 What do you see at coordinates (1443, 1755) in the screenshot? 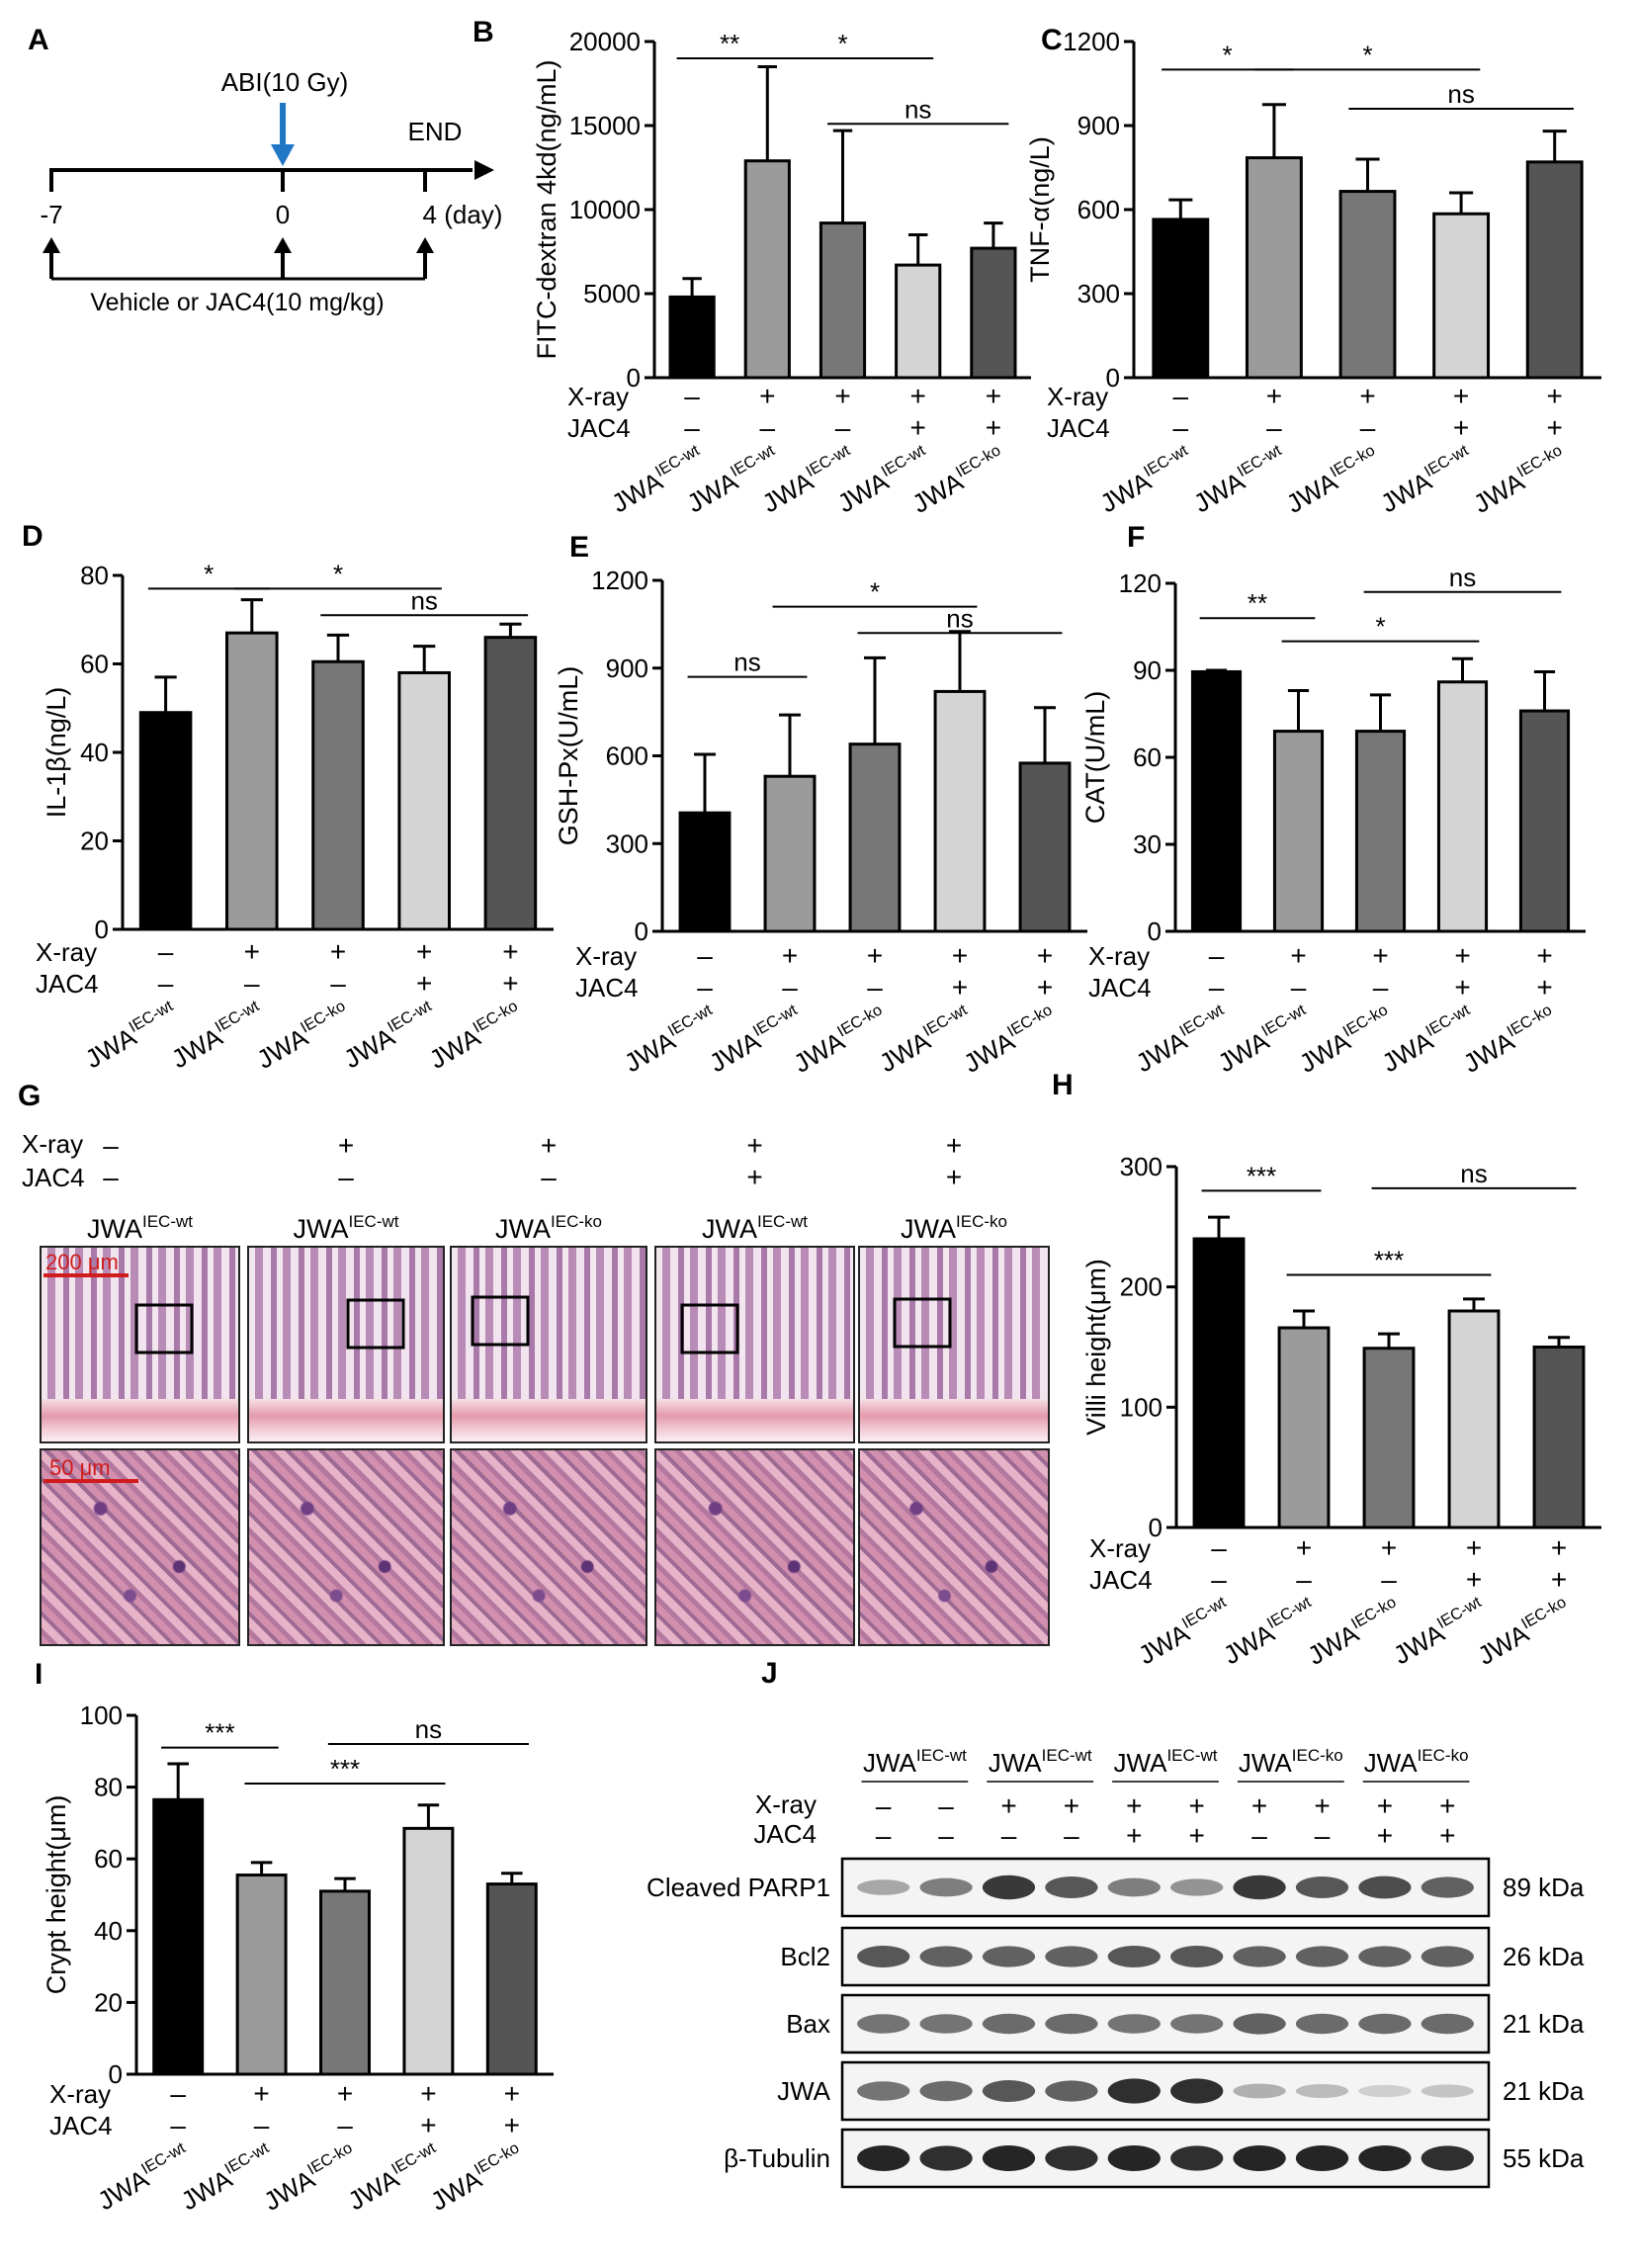
I see `blot-group-sup: IEC-ko` at bounding box center [1443, 1755].